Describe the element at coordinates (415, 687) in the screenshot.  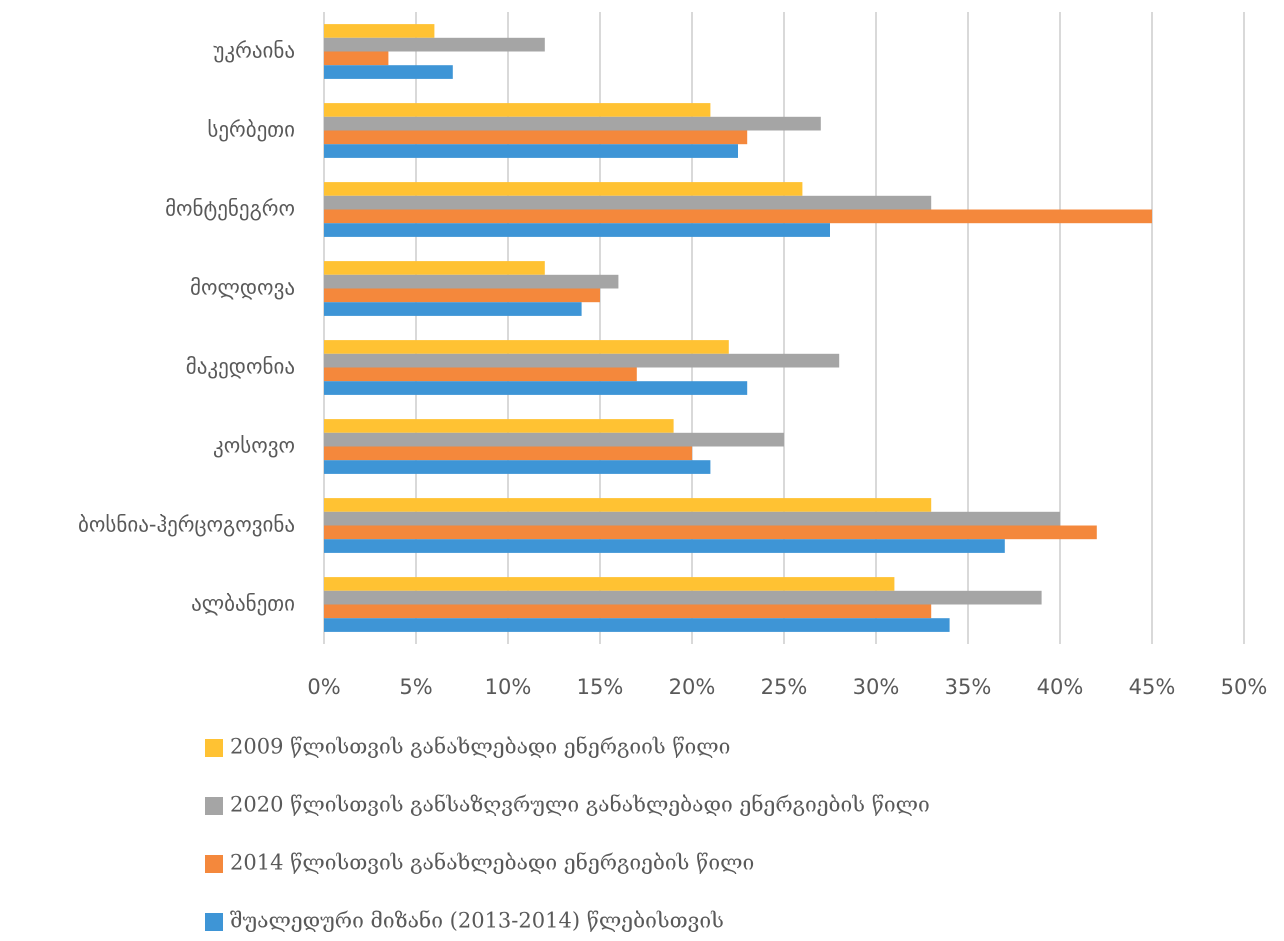
I see `x-tick-label: 5%` at that location.